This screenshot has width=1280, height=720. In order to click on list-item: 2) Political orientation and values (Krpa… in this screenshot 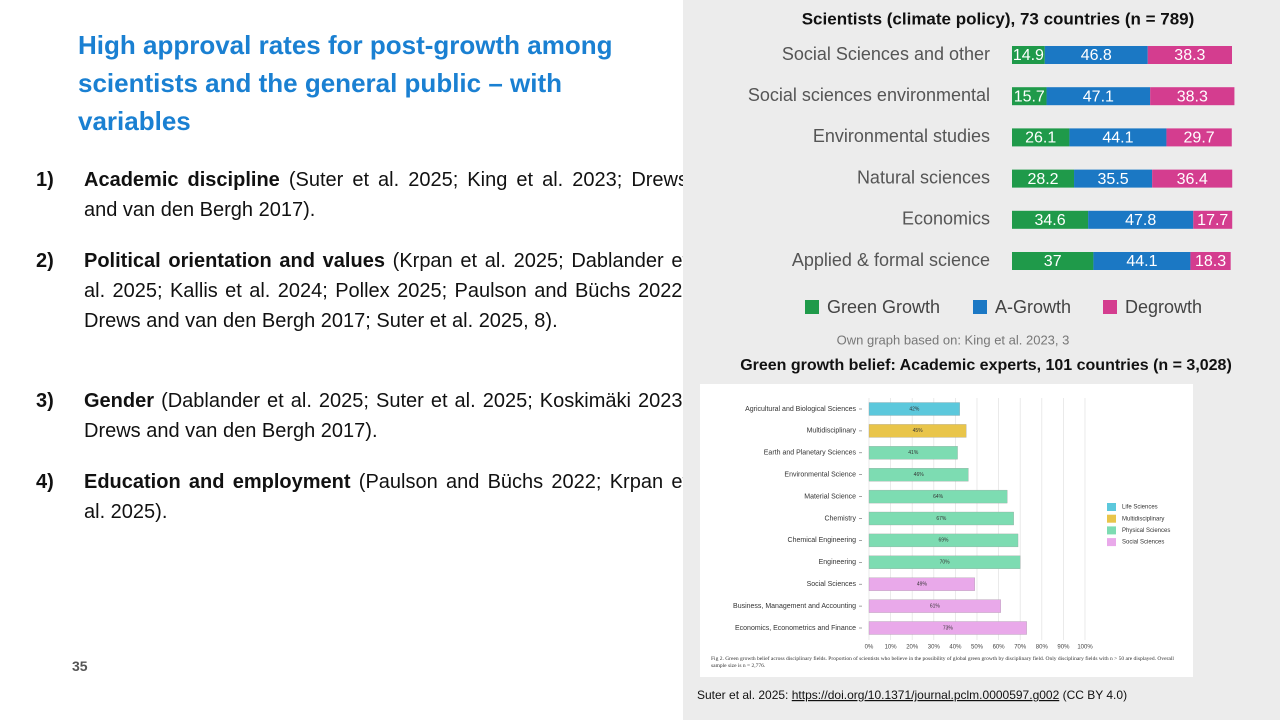, I will do `click(362, 291)`.